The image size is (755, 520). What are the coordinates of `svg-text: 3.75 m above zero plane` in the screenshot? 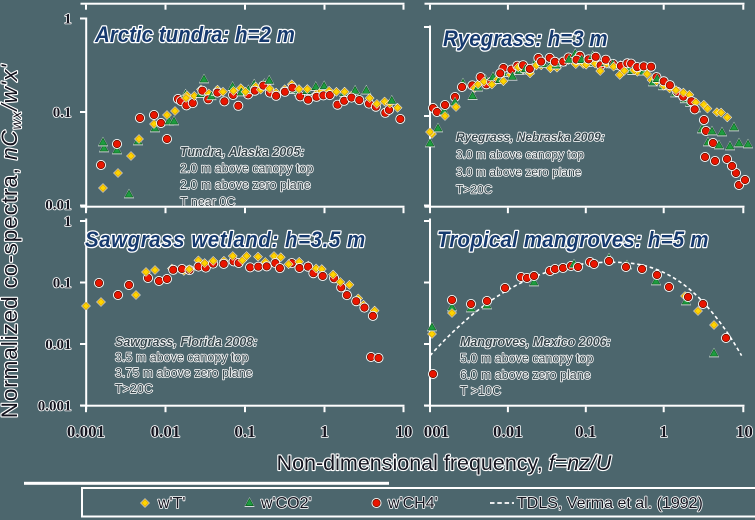 It's located at (184, 373).